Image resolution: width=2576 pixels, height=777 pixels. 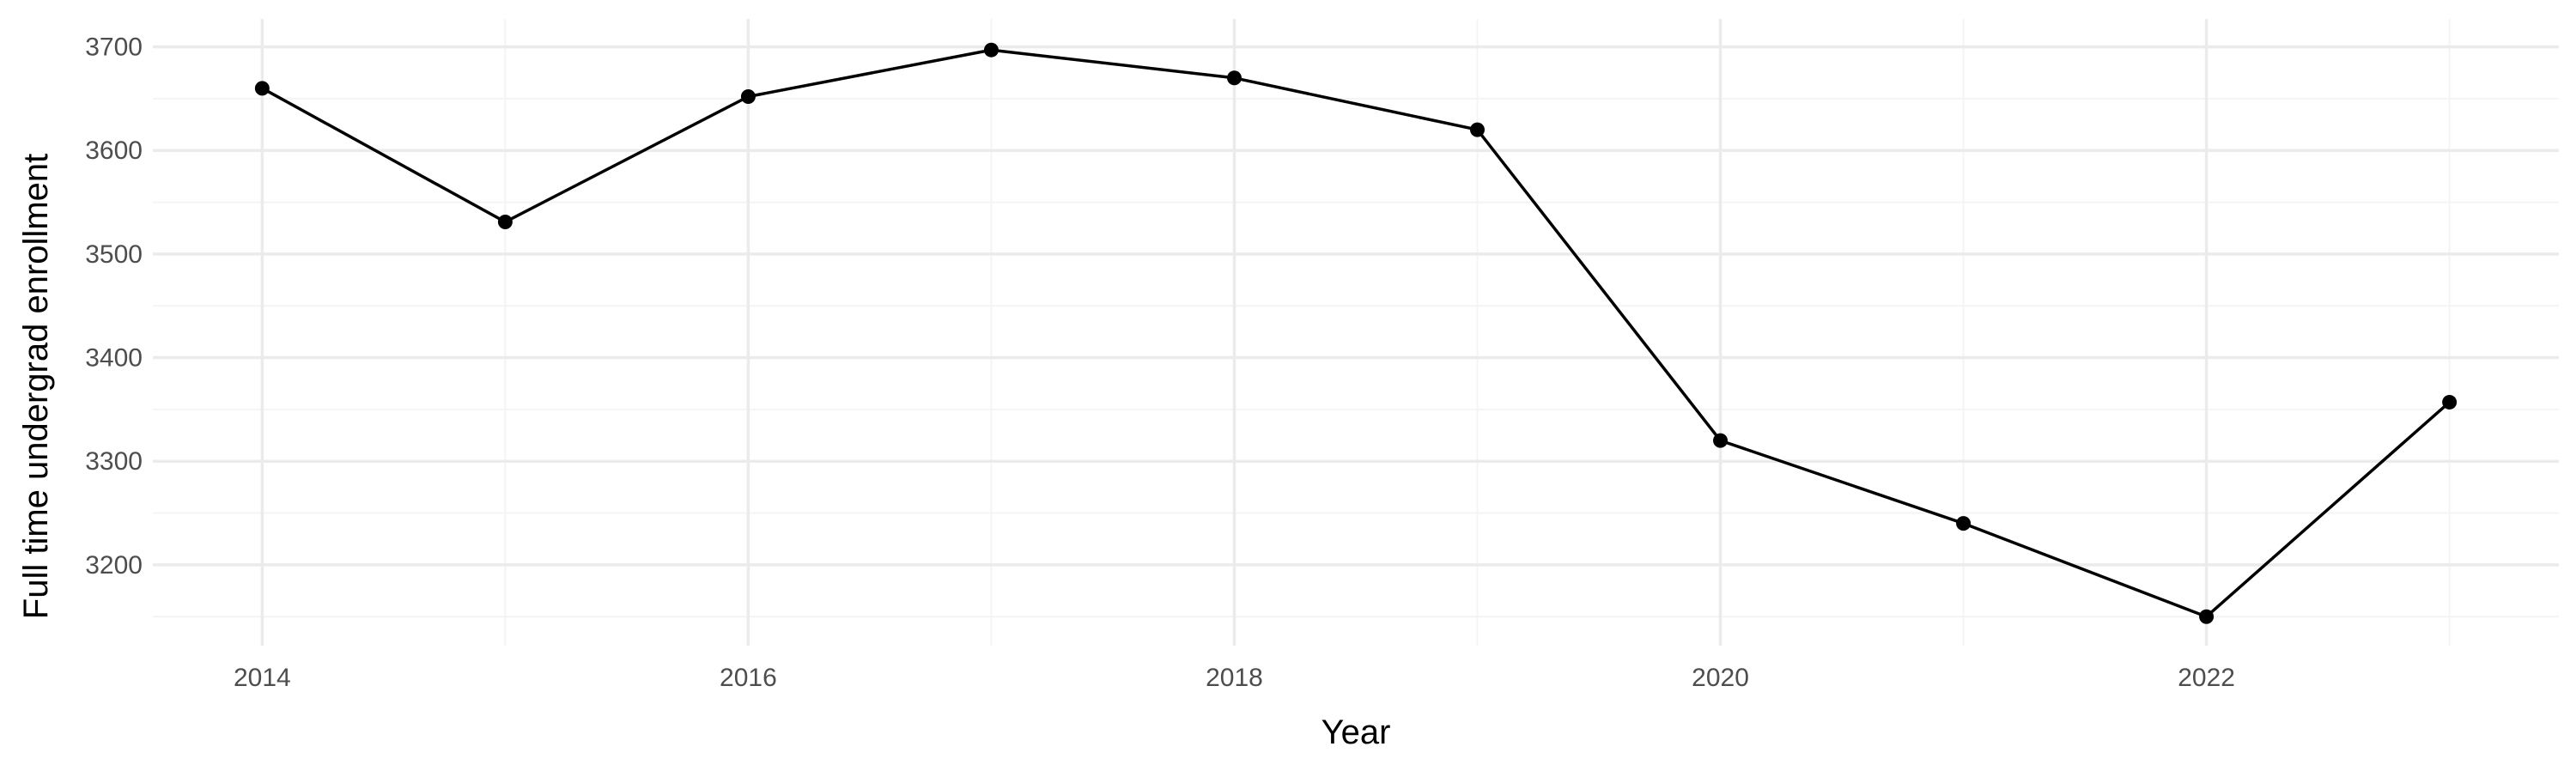 What do you see at coordinates (2207, 678) in the screenshot?
I see `x-tick-label: 2022` at bounding box center [2207, 678].